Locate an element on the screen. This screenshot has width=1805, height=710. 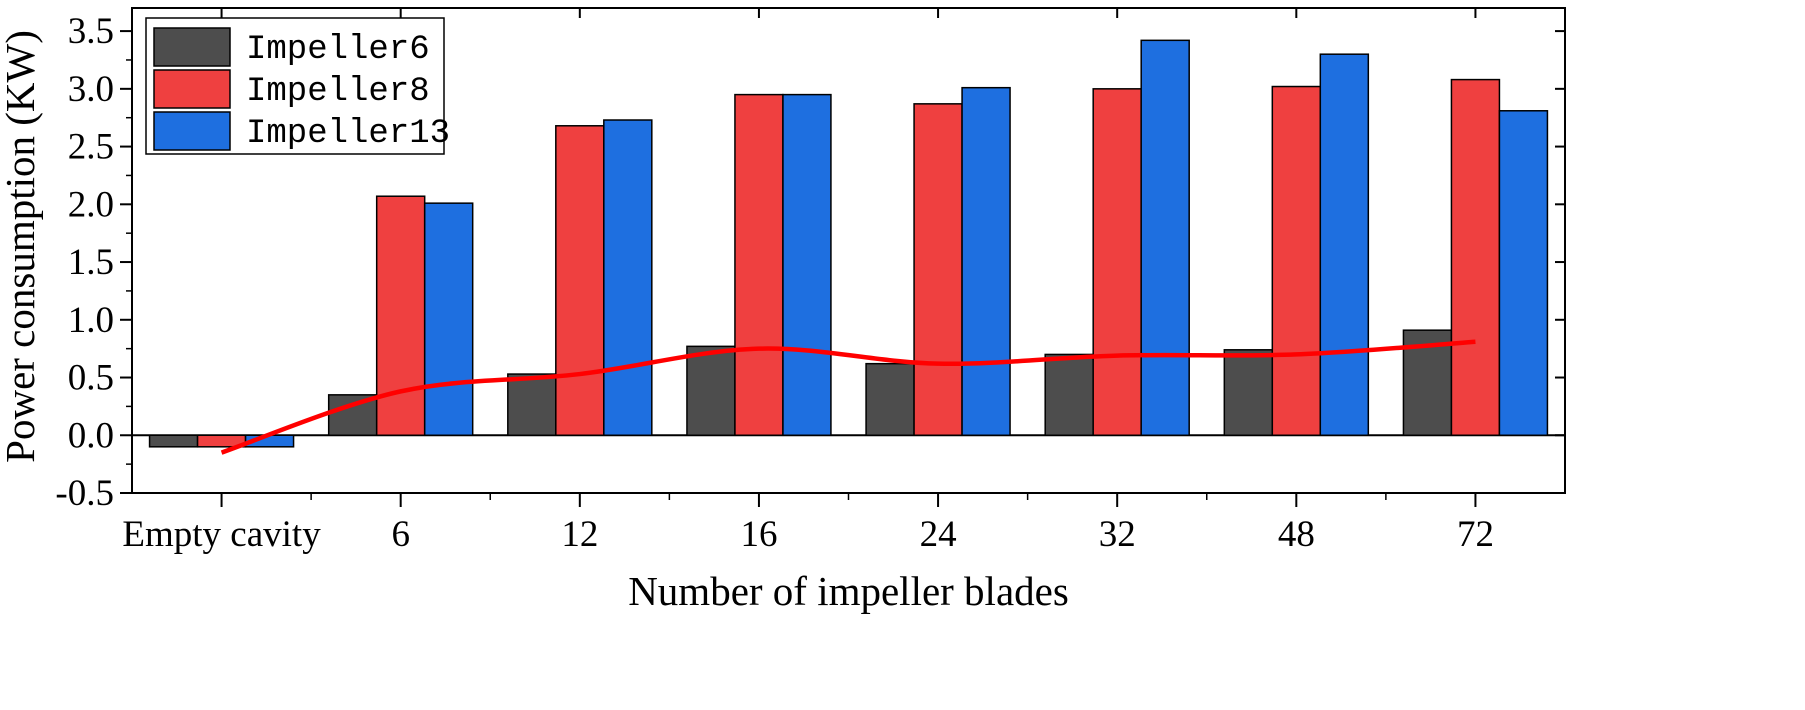
legend-swatch-impeller13 is located at coordinates (192, 131).